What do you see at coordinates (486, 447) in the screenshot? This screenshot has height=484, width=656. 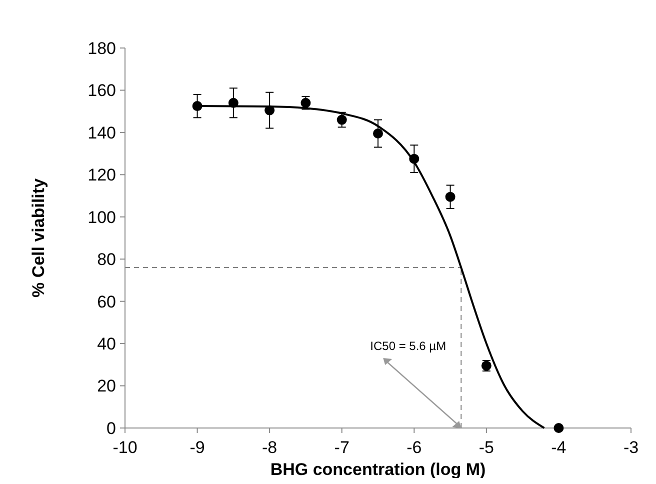 I see `x-tick-label: -5` at bounding box center [486, 447].